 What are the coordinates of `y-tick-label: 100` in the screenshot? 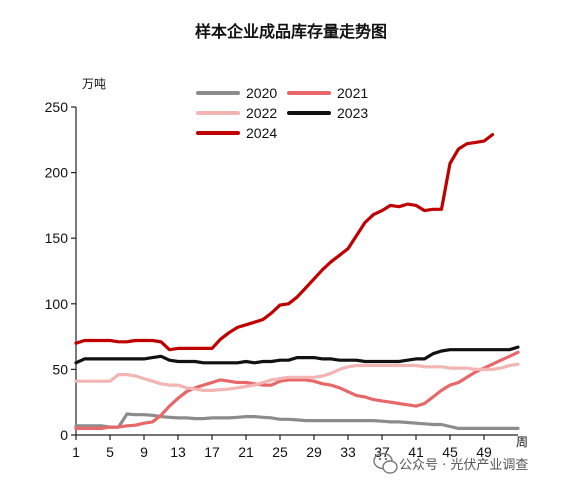 It's located at (57, 304).